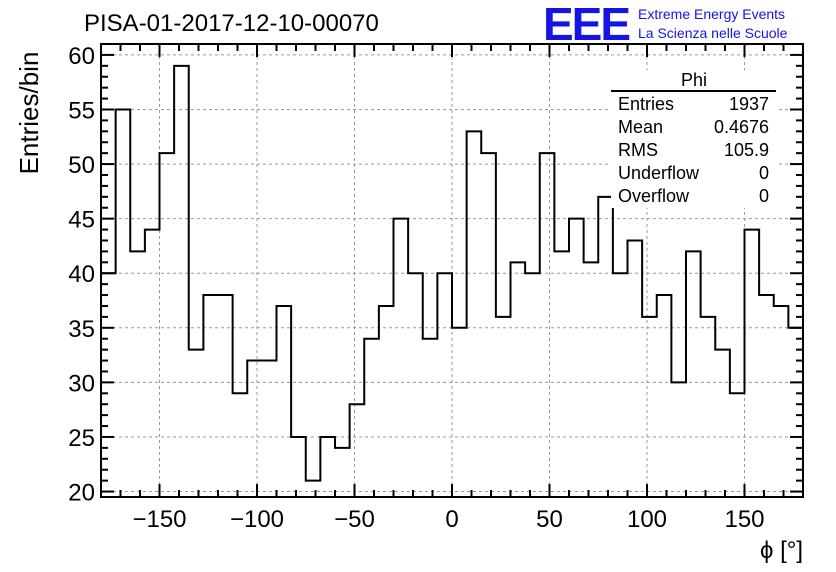  What do you see at coordinates (746, 150) in the screenshot?
I see `stats-value: 105.9` at bounding box center [746, 150].